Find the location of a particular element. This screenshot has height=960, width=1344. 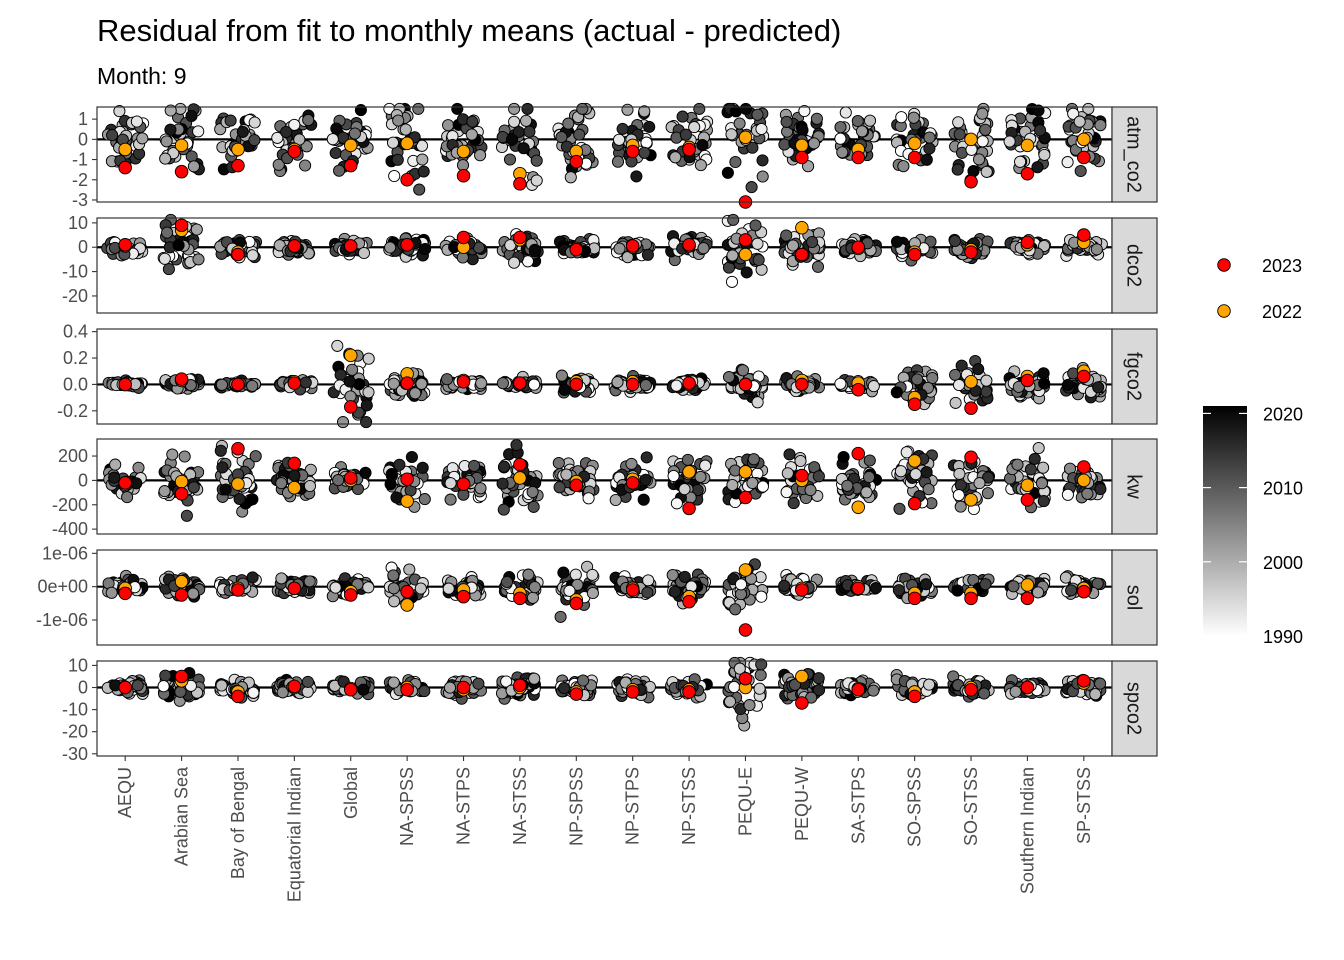

point-2022-NP-STSS is located at coordinates (689, 472).